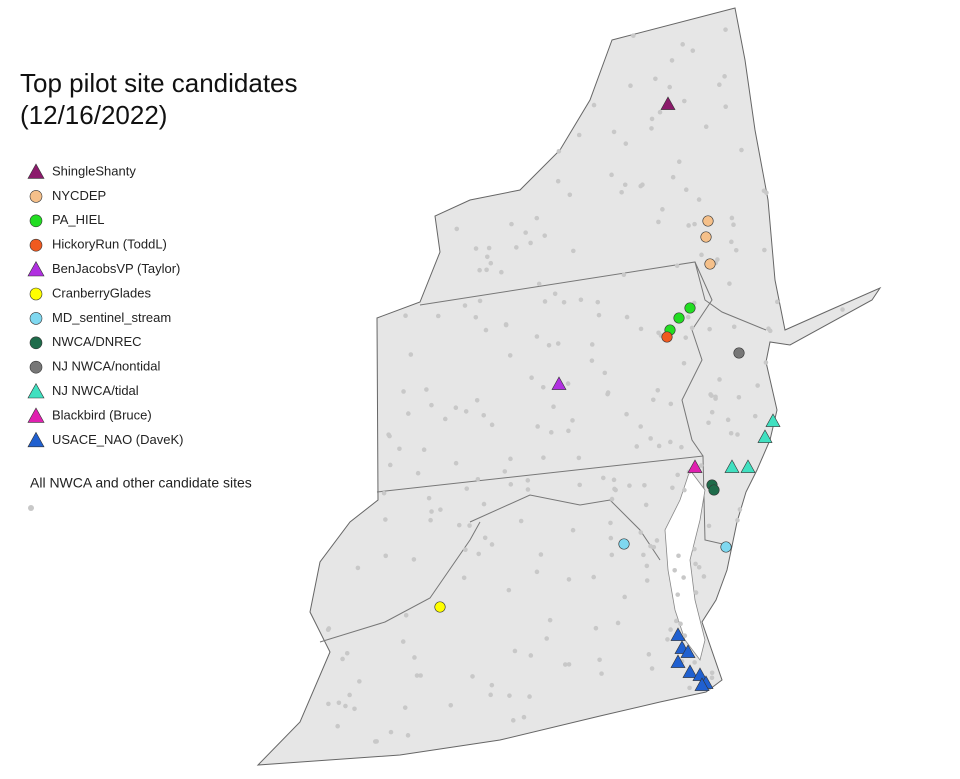  What do you see at coordinates (31, 508) in the screenshot?
I see `legend-dot` at bounding box center [31, 508].